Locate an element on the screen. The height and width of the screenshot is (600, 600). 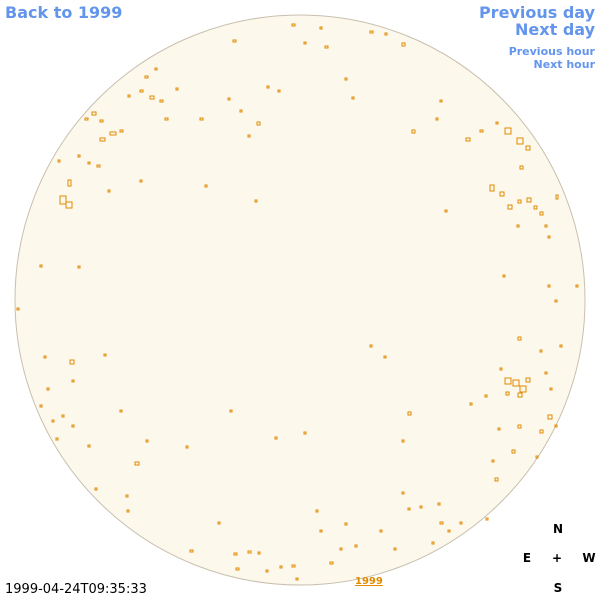
compass-east: E is located at coordinates (527, 558).